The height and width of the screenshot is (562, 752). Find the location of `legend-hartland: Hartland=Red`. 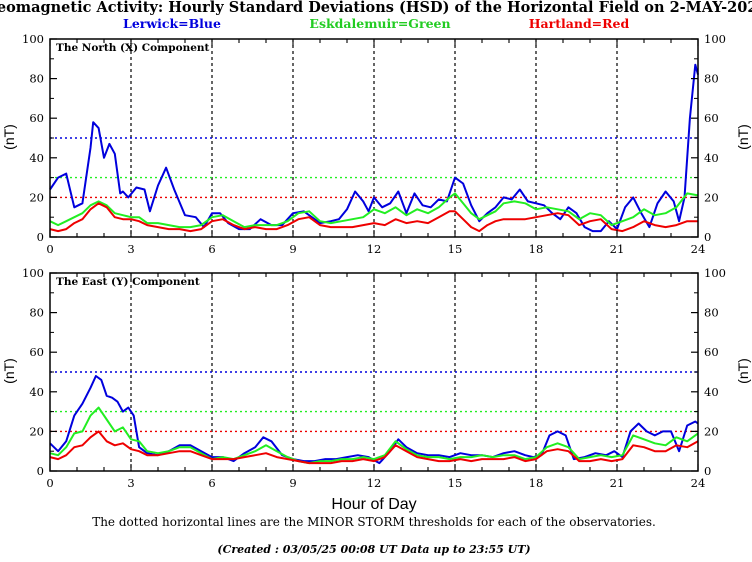

legend-hartland: Hartland=Red is located at coordinates (579, 23).